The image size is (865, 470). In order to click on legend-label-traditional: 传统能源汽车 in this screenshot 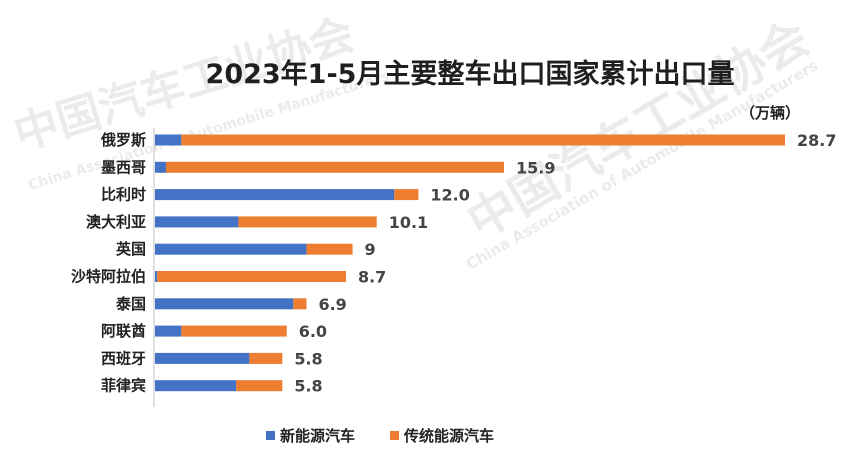, I will do `click(448, 436)`.